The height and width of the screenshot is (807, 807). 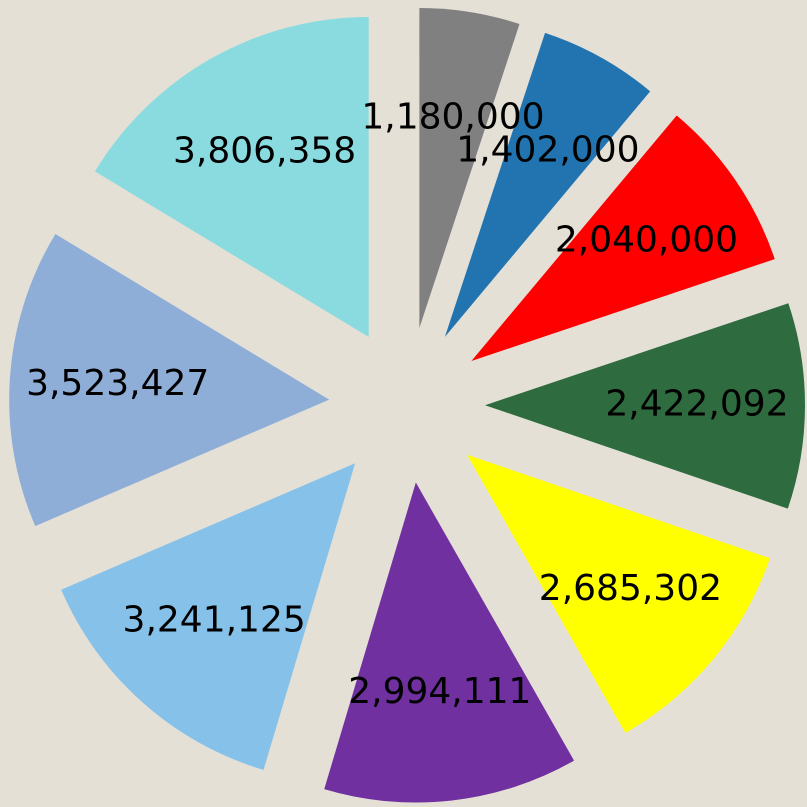 What do you see at coordinates (117, 383) in the screenshot?
I see `slice-label: 3,523,427` at bounding box center [117, 383].